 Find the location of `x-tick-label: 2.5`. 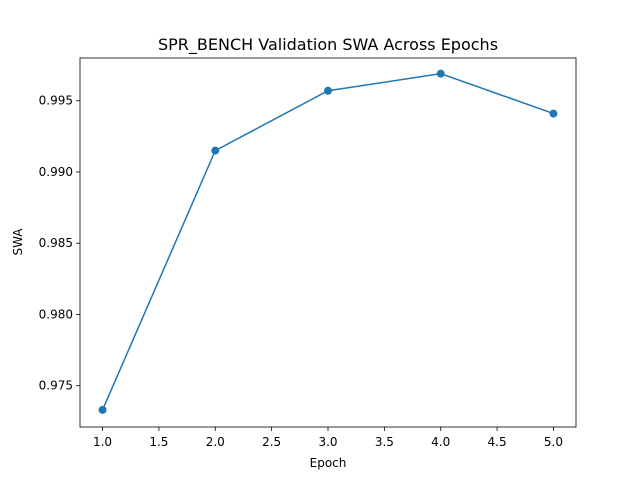

x-tick-label: 2.5 is located at coordinates (271, 442).